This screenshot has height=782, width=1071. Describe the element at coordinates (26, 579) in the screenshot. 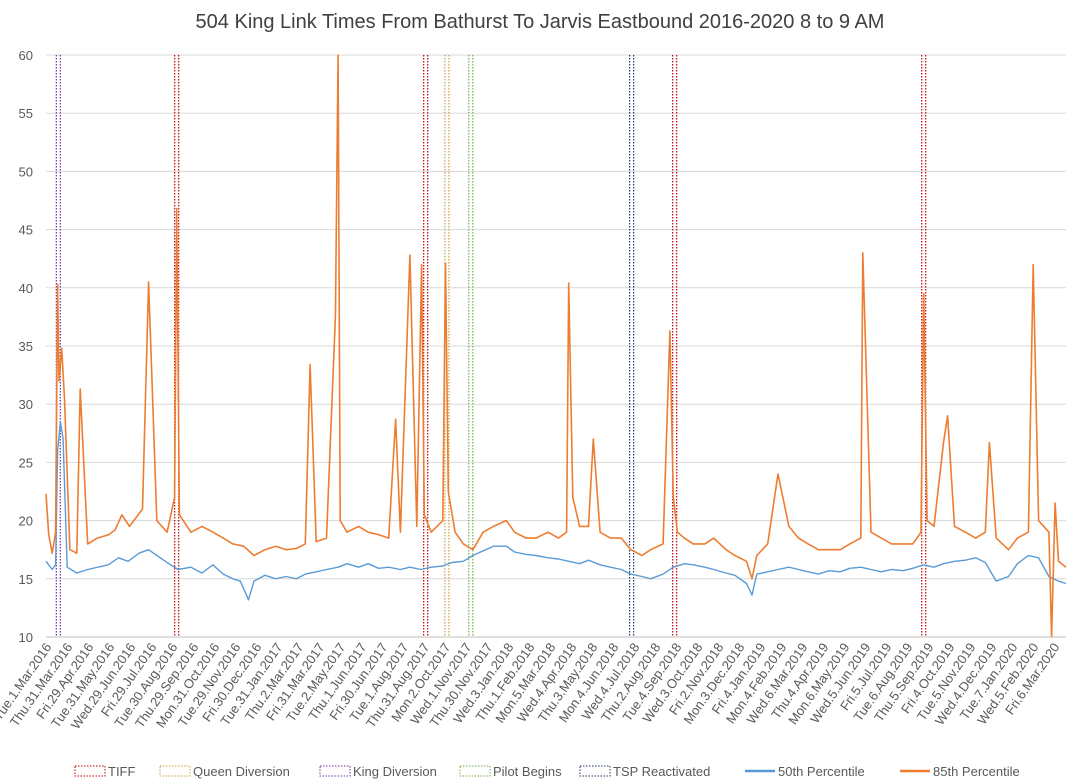

I see `y-tick-label: 15` at that location.